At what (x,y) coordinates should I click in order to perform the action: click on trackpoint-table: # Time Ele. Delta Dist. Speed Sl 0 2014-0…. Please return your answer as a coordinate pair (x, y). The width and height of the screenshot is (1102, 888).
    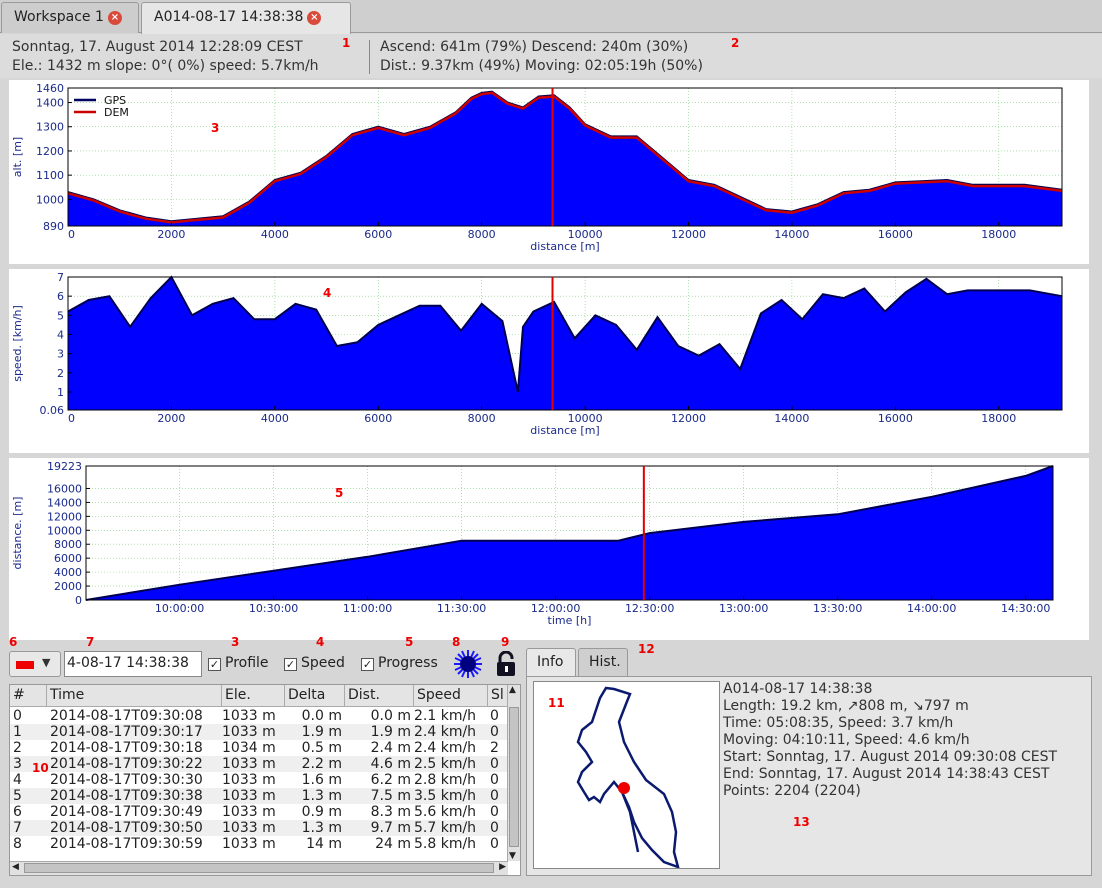
    Looking at the image, I should click on (265, 780).